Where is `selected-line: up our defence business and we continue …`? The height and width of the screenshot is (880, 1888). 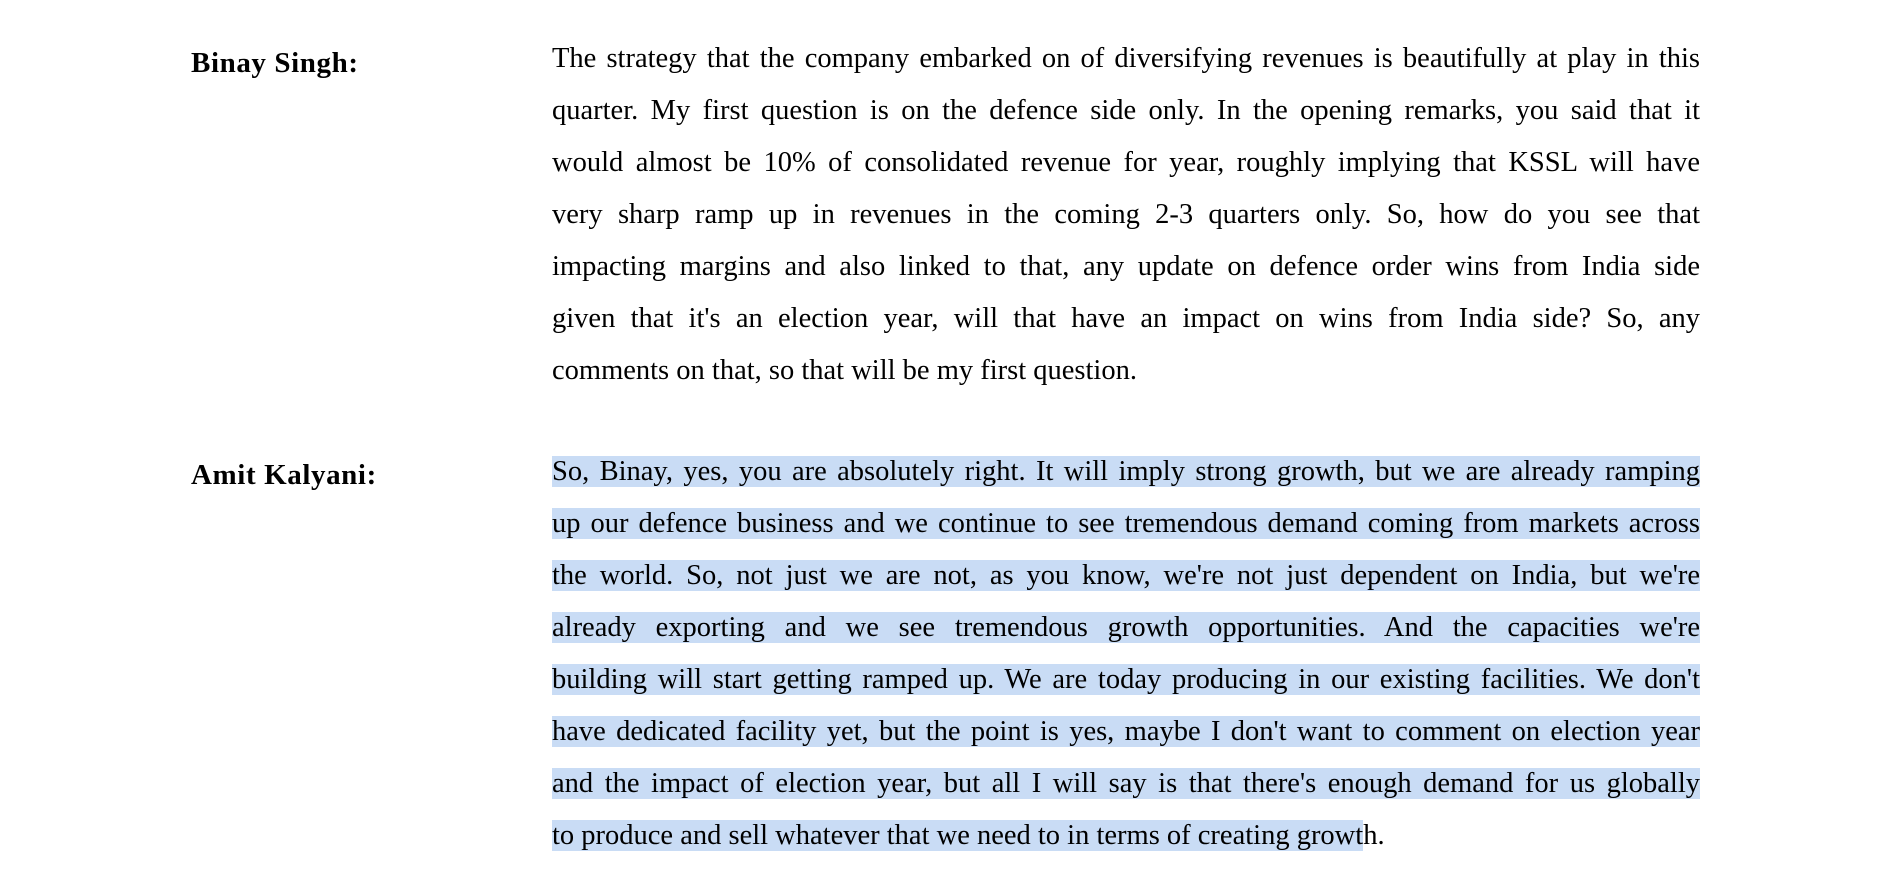
selected-line: up our defence business and we continue … is located at coordinates (1126, 524).